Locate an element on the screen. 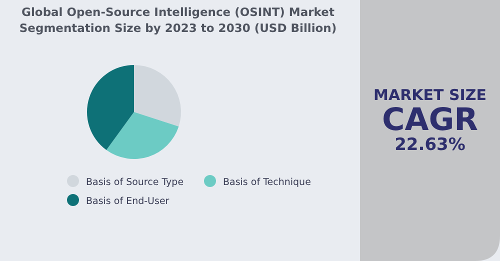 The width and height of the screenshot is (500, 261). text: MARKET SIZE is located at coordinates (430, 95).